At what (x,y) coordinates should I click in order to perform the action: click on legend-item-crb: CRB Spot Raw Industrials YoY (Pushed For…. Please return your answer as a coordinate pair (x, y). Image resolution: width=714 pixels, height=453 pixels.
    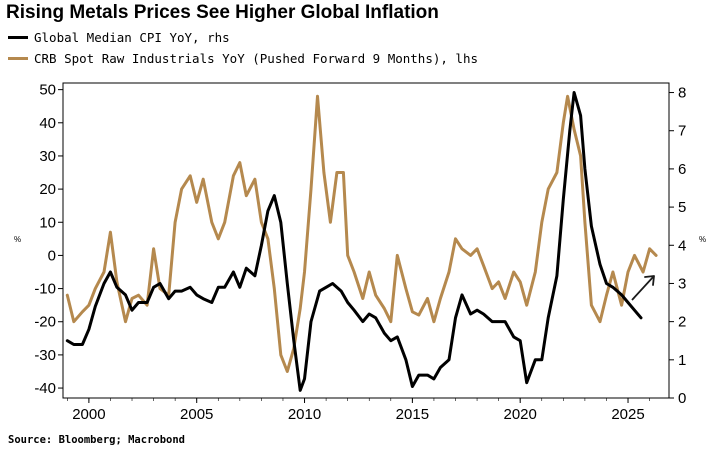
    Looking at the image, I should click on (243, 58).